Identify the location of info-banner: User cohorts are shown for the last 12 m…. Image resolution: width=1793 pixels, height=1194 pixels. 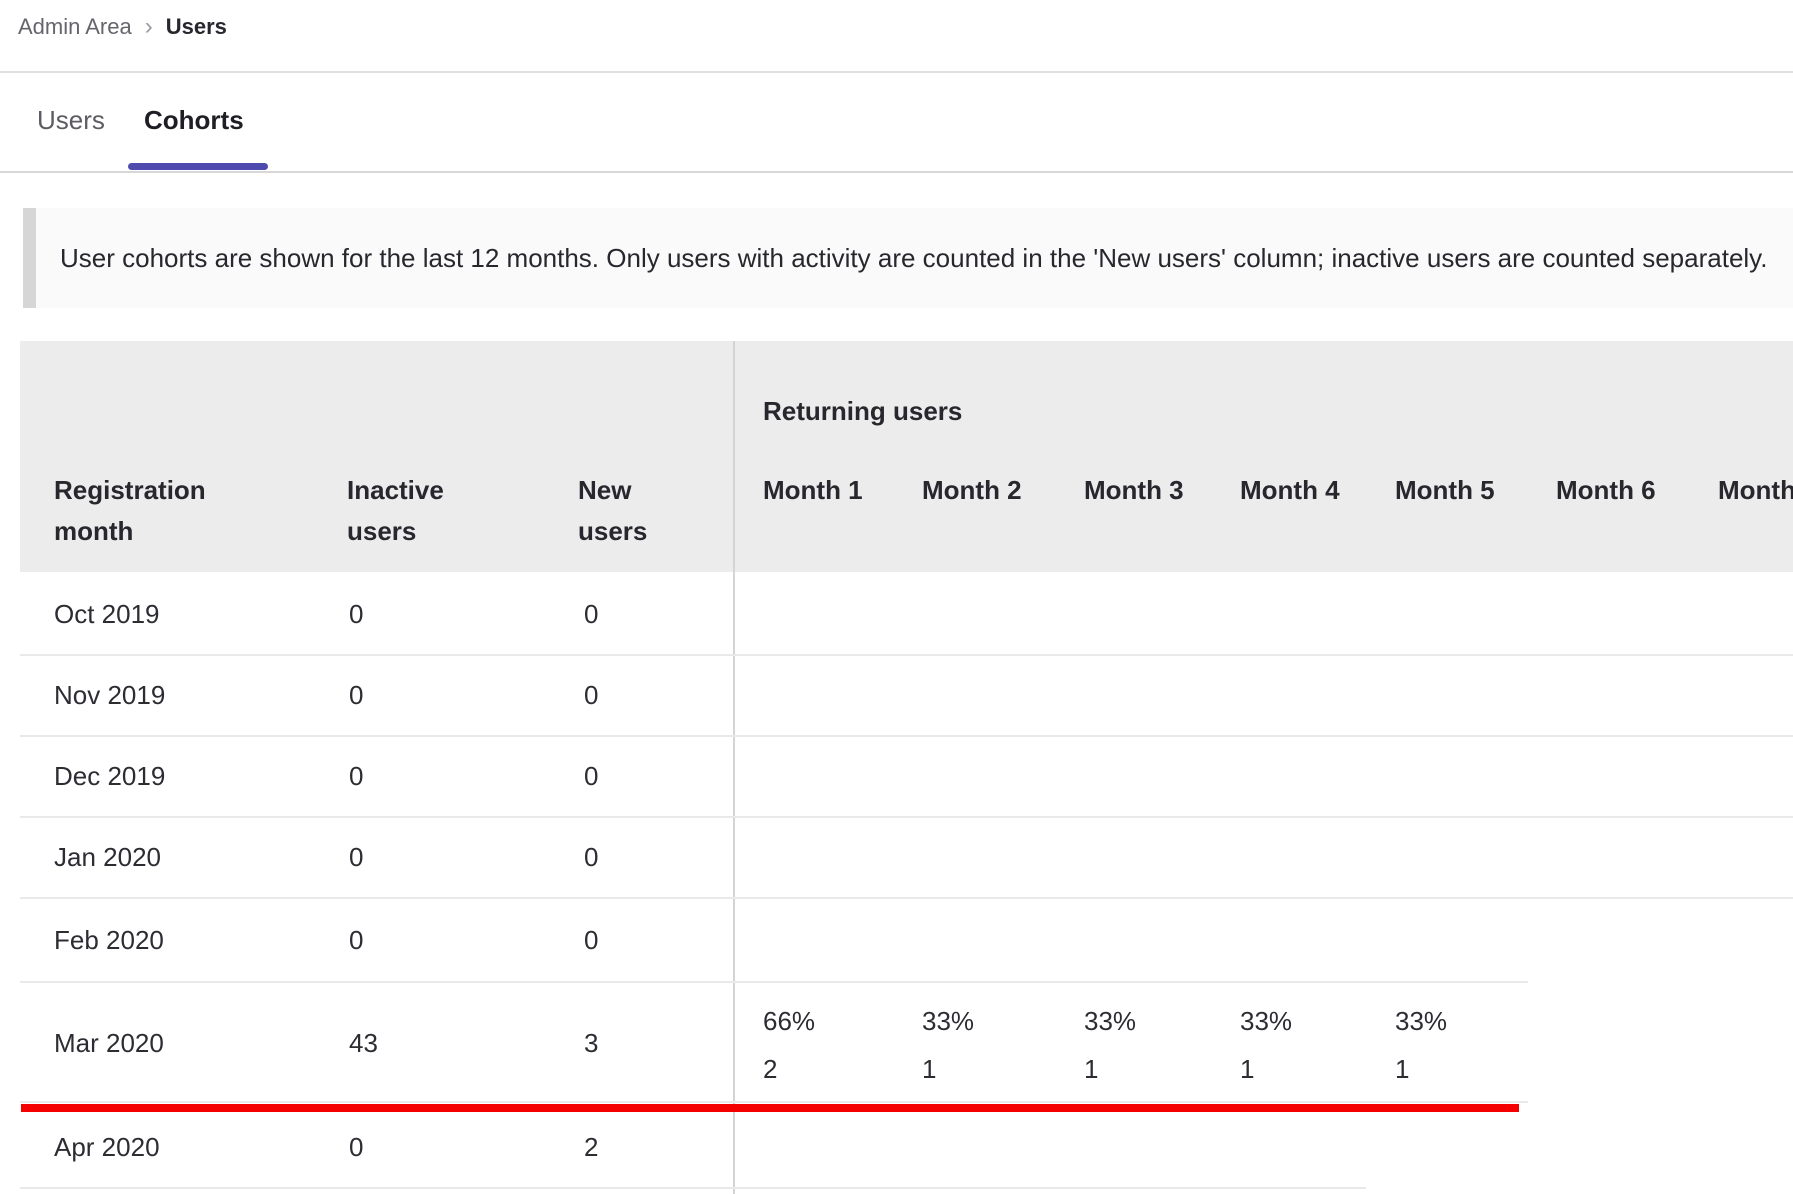
(908, 258).